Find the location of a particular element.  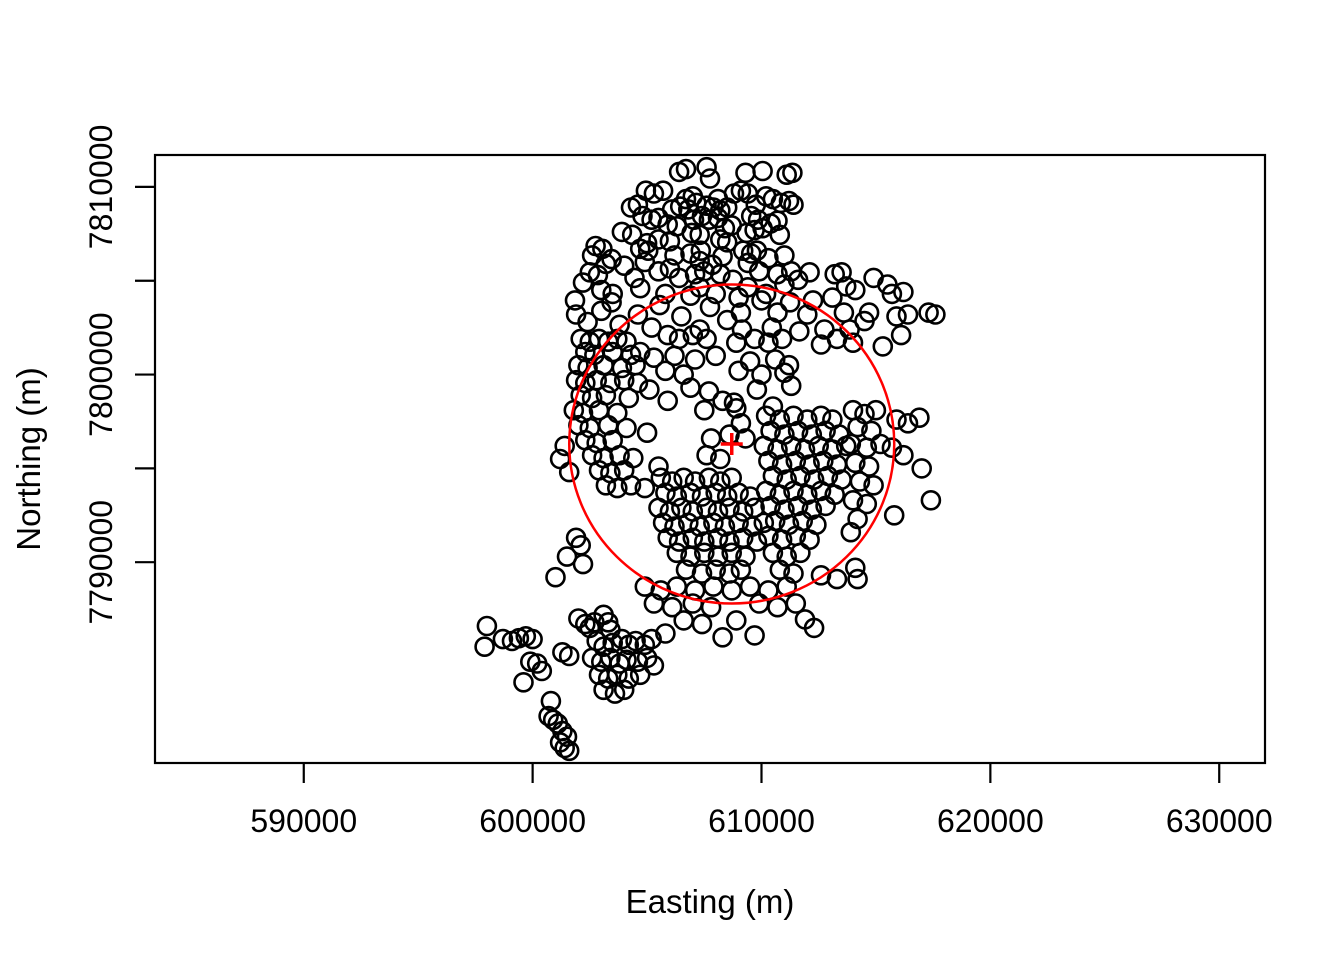

overlay-layer is located at coordinates (731, 444).